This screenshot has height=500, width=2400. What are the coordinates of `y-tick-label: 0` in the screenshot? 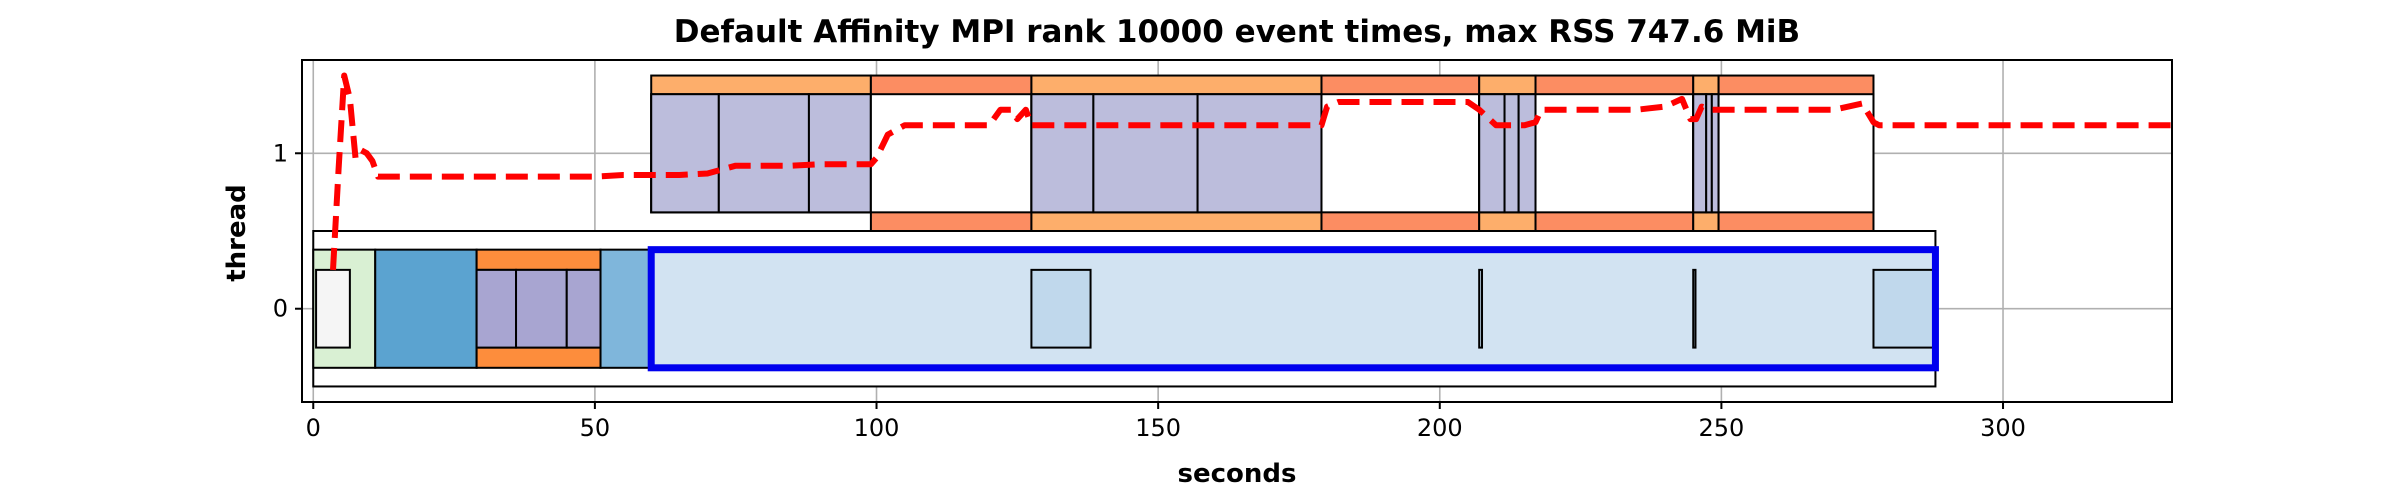 It's located at (280, 309).